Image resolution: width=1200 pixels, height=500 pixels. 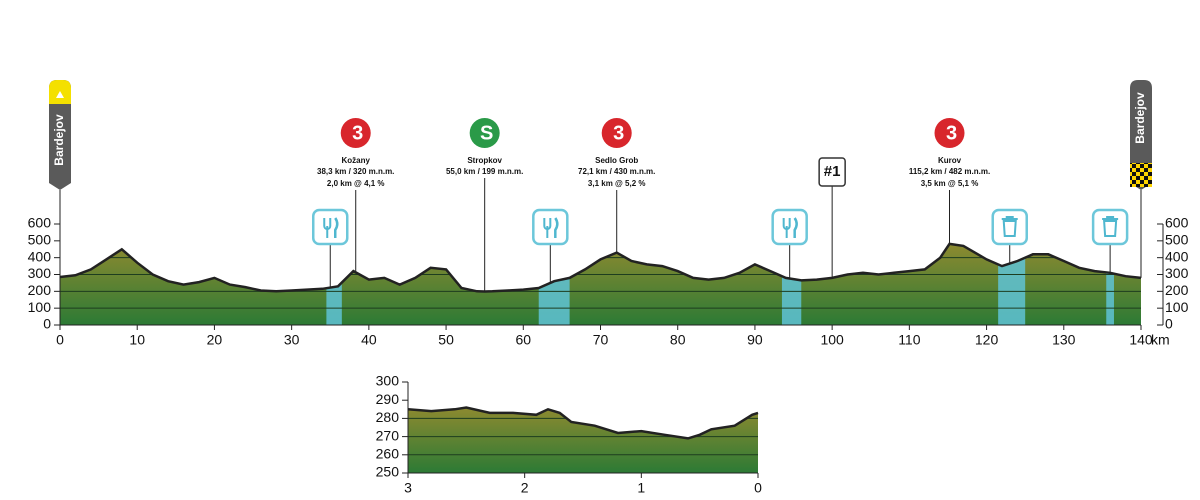 What do you see at coordinates (1160, 340) in the screenshot?
I see `x-unit: km` at bounding box center [1160, 340].